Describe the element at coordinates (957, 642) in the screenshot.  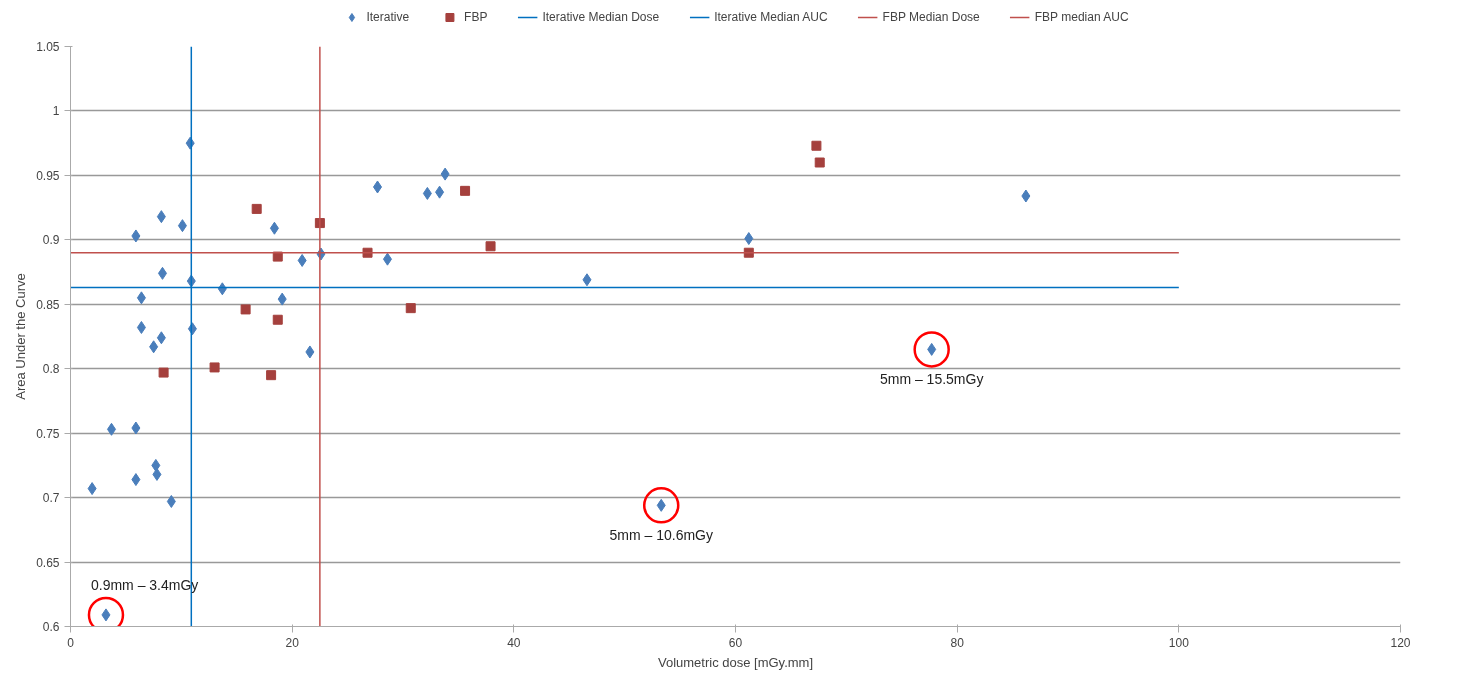
I see `x-tick-label: 80` at that location.